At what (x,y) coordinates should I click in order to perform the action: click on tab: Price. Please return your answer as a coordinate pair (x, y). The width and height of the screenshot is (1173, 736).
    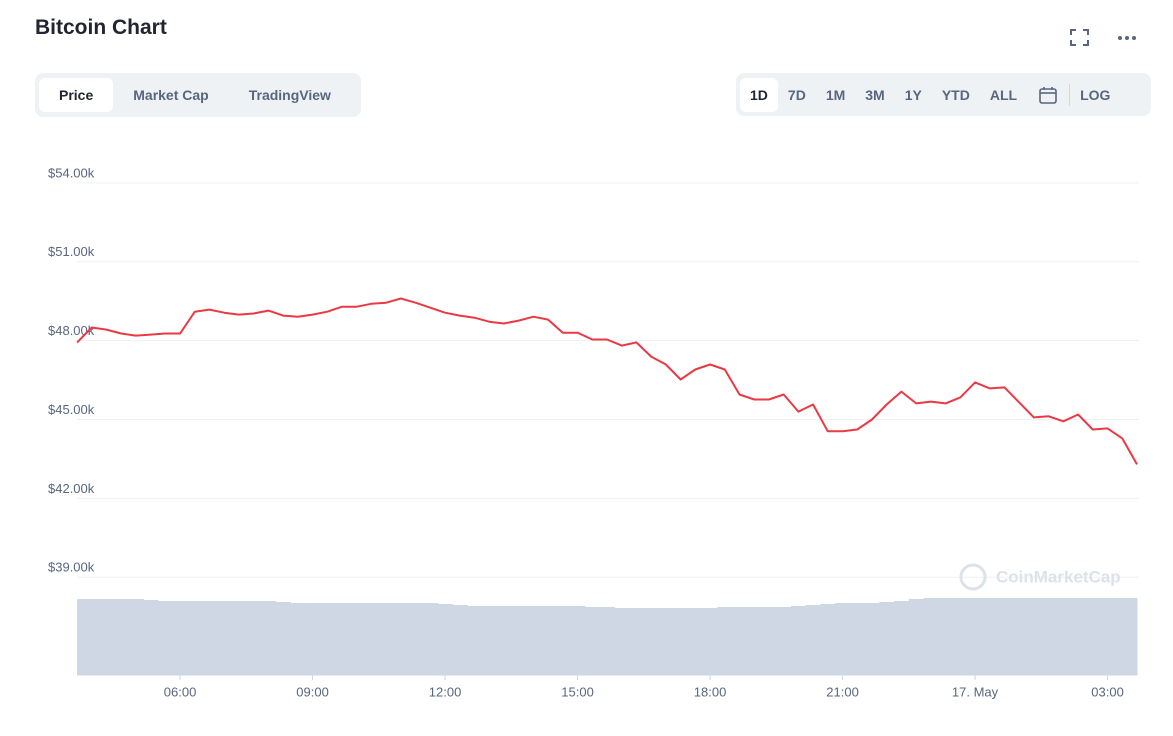
    Looking at the image, I should click on (76, 95).